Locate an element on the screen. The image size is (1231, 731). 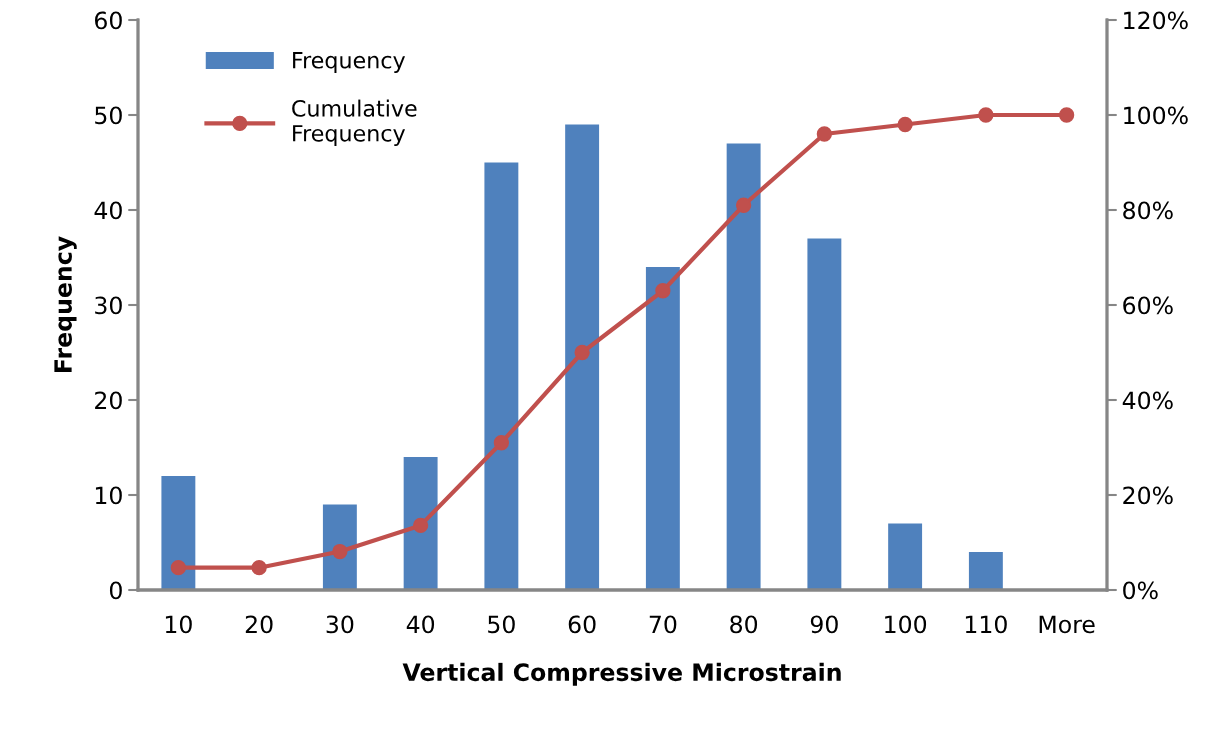
x-tick-label: 50 is located at coordinates (501, 624).